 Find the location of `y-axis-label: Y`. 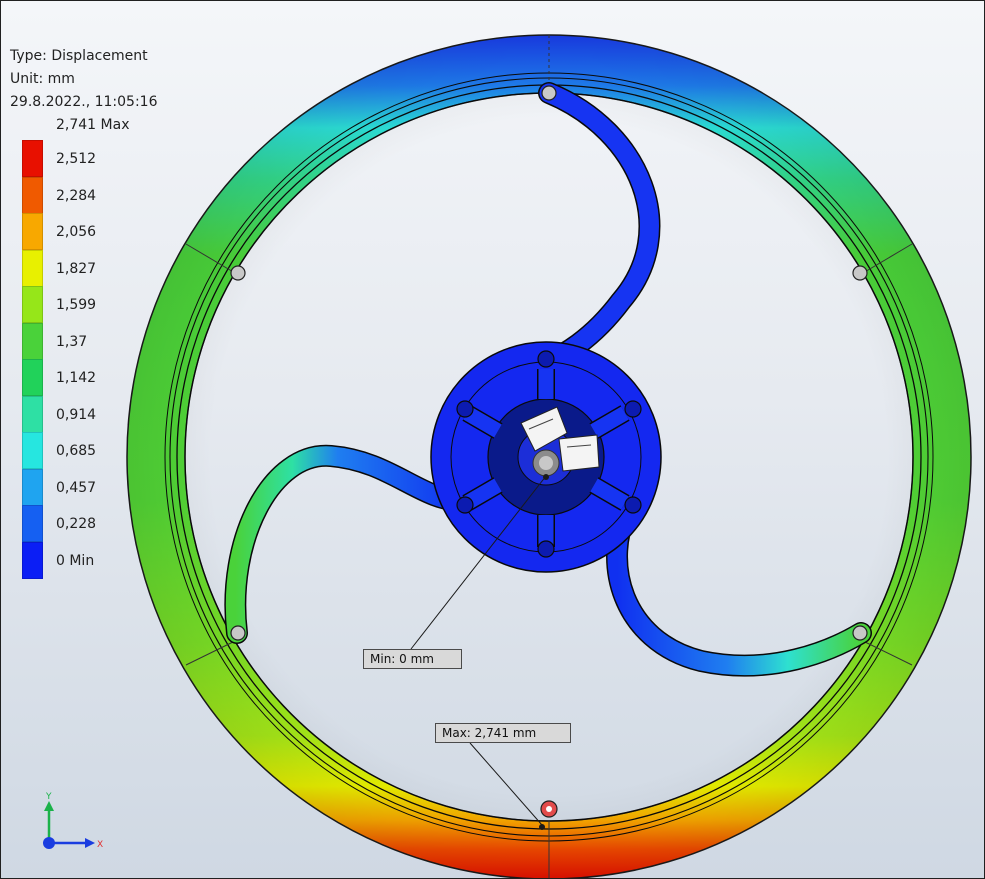

y-axis-label: Y is located at coordinates (48, 797).